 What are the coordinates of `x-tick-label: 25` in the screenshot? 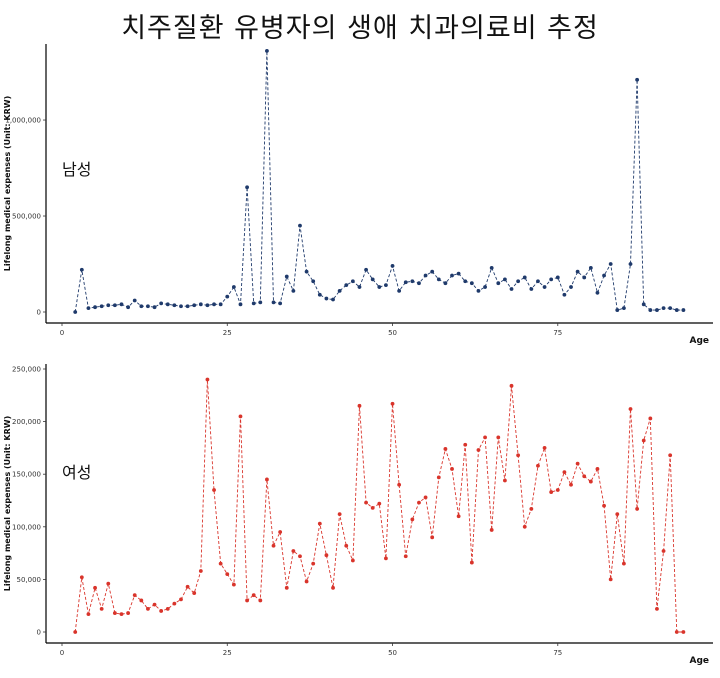 It's located at (227, 333).